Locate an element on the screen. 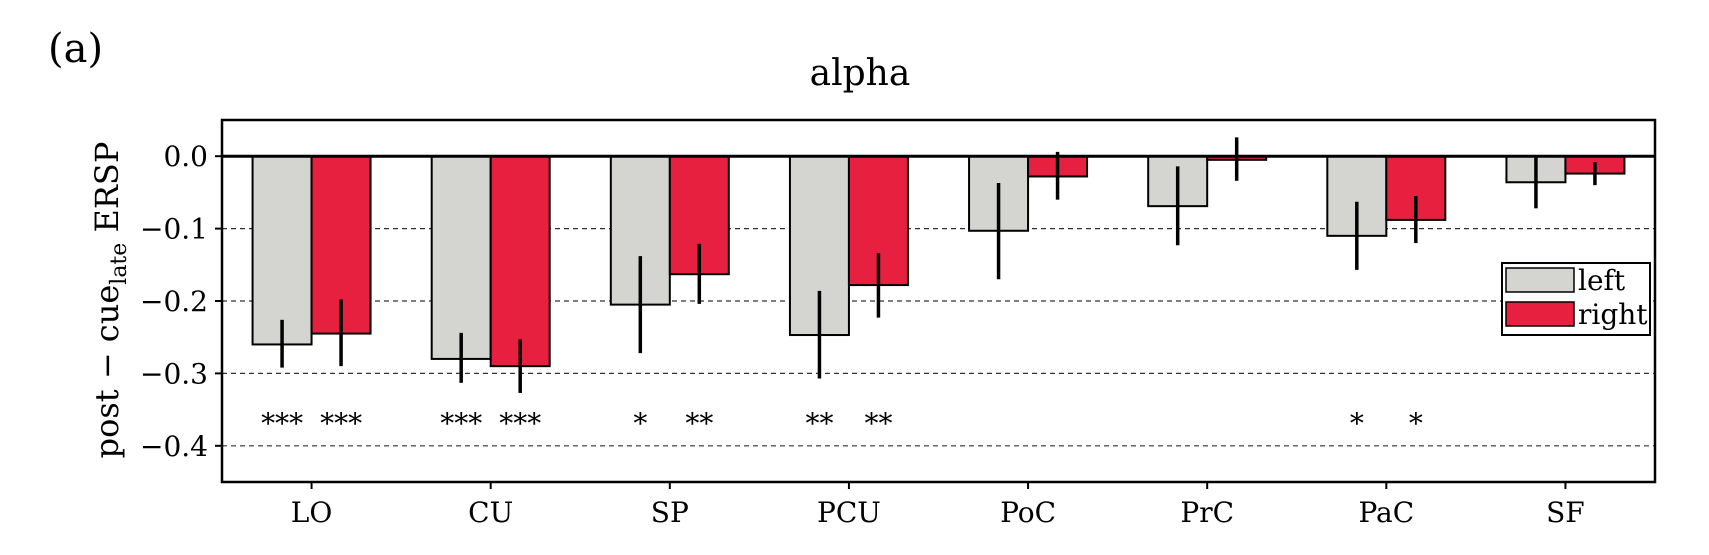  x-axis-ticks: LO CU SP PCU PoC PrC PaC SF is located at coordinates (938, 505).